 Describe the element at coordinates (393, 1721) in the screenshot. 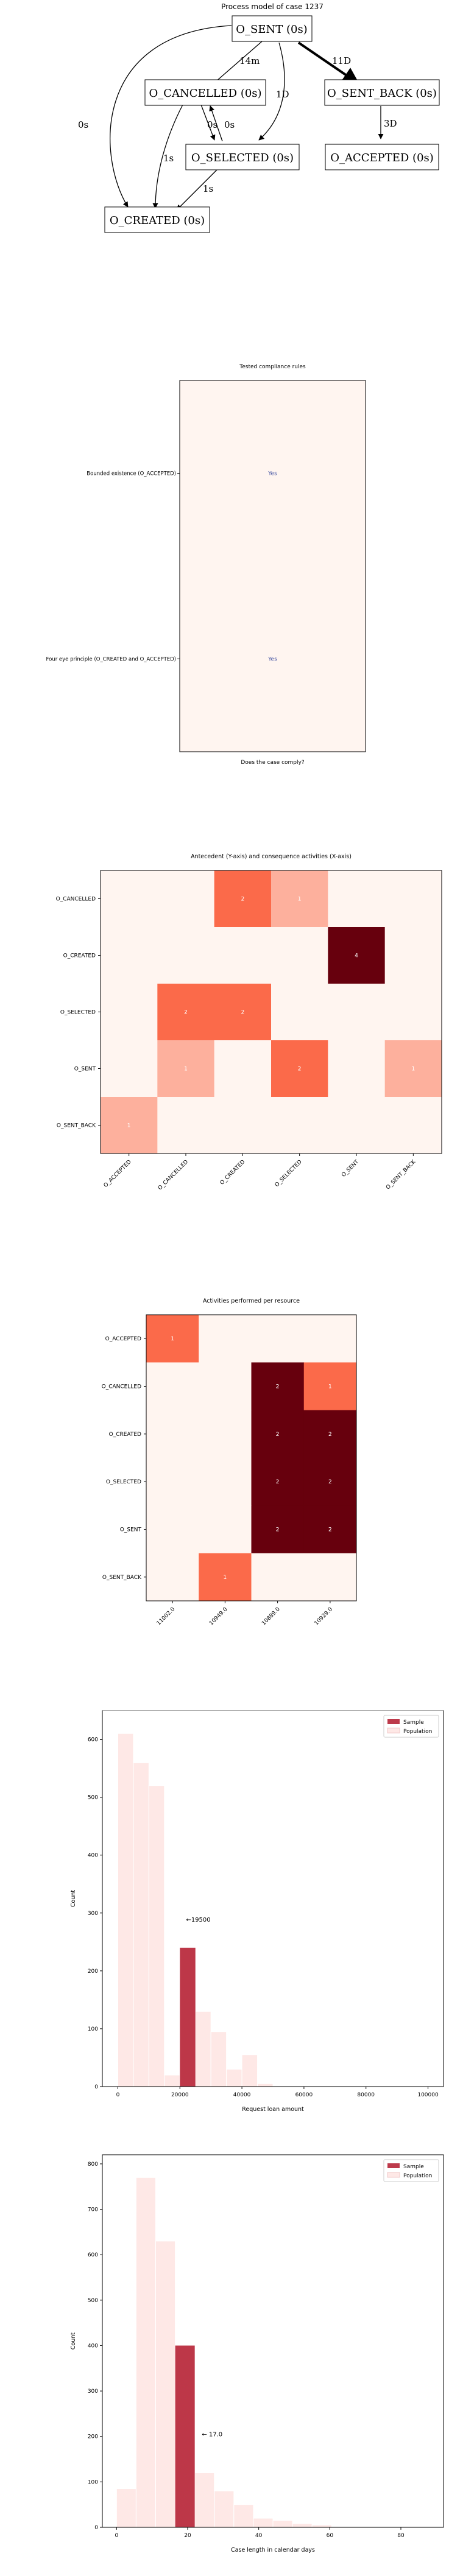

I see `legend-swatch-sample` at that location.